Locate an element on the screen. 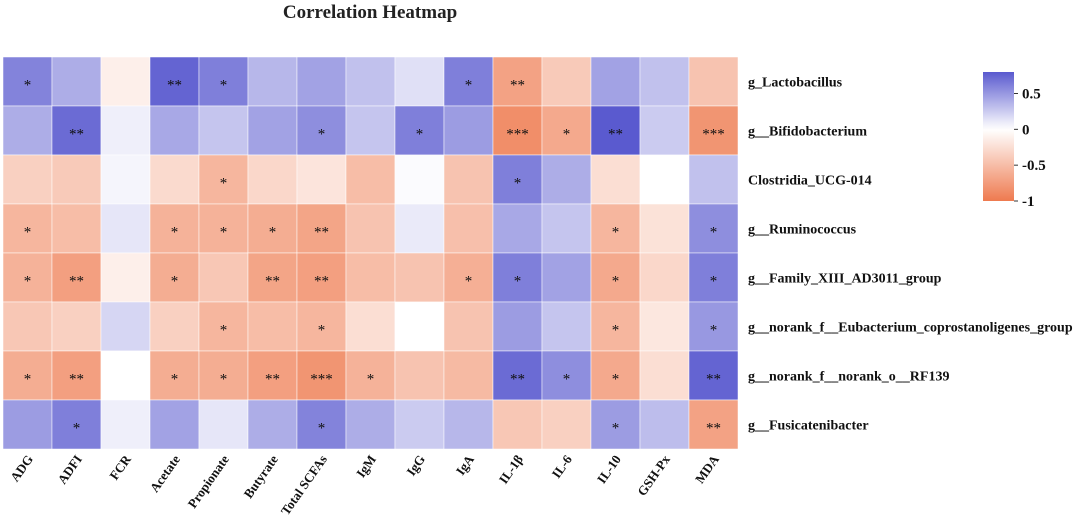  column-label: Acetate is located at coordinates (165, 473).